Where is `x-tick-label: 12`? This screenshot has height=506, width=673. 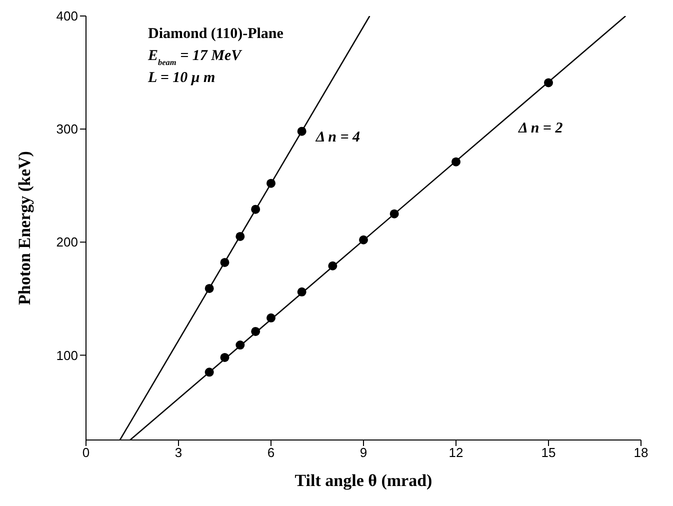 x-tick-label: 12 is located at coordinates (456, 452).